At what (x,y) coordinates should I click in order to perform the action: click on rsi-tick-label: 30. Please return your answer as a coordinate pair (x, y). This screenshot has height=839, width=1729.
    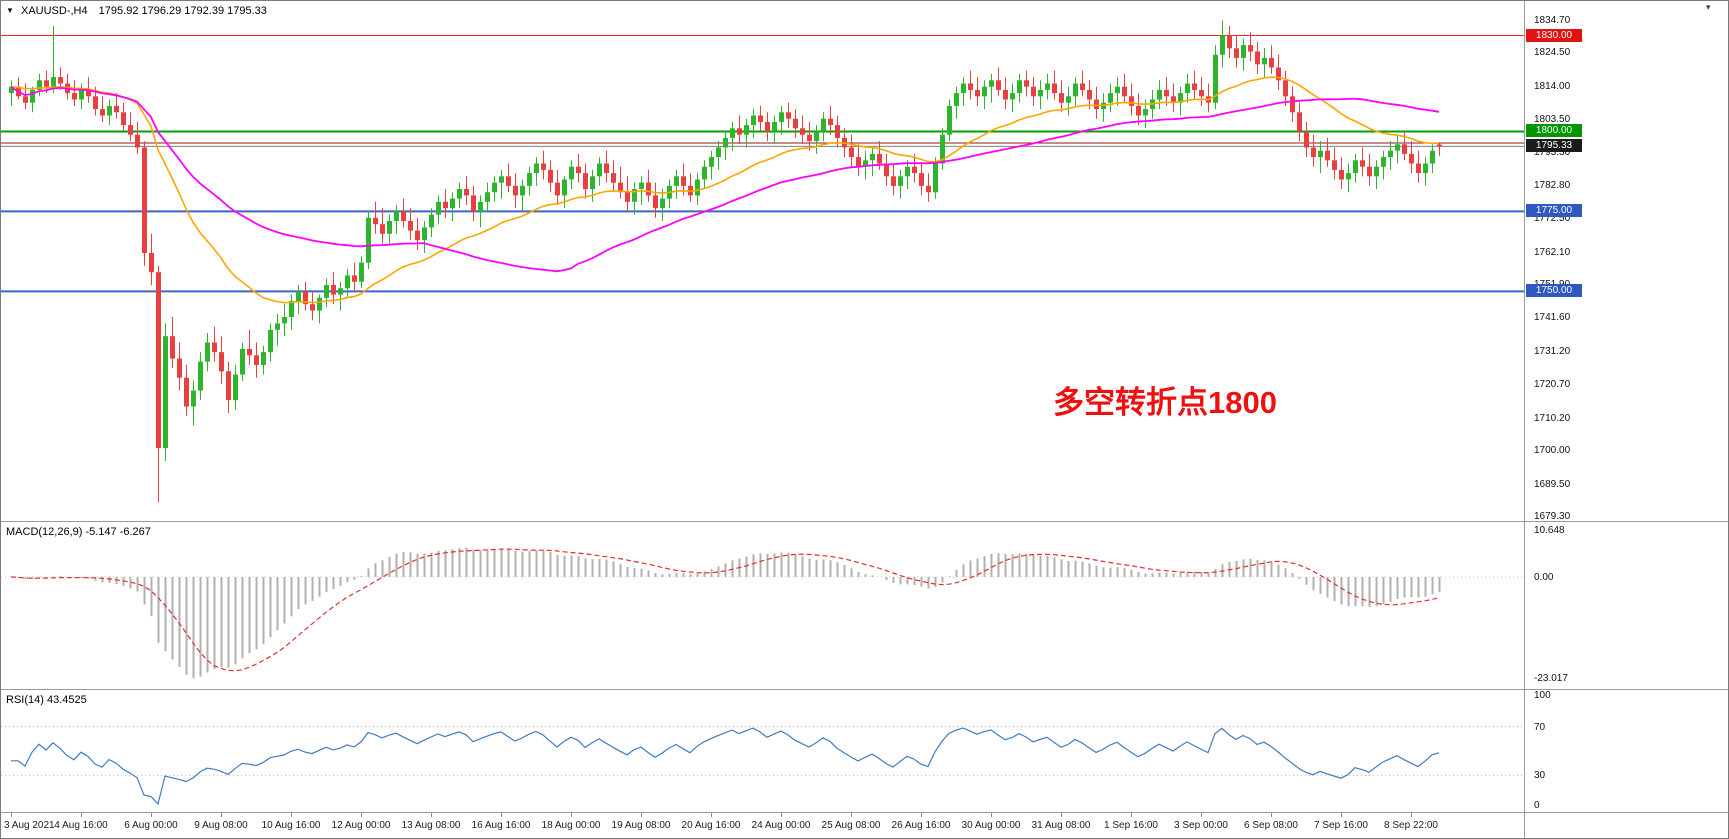
    Looking at the image, I should click on (1540, 775).